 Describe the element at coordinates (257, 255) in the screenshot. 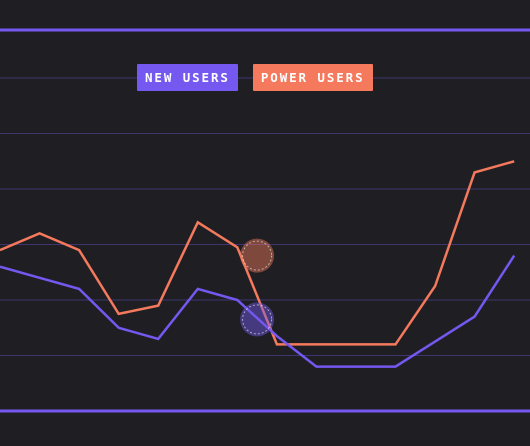

I see `hover-marker-power-users` at that location.